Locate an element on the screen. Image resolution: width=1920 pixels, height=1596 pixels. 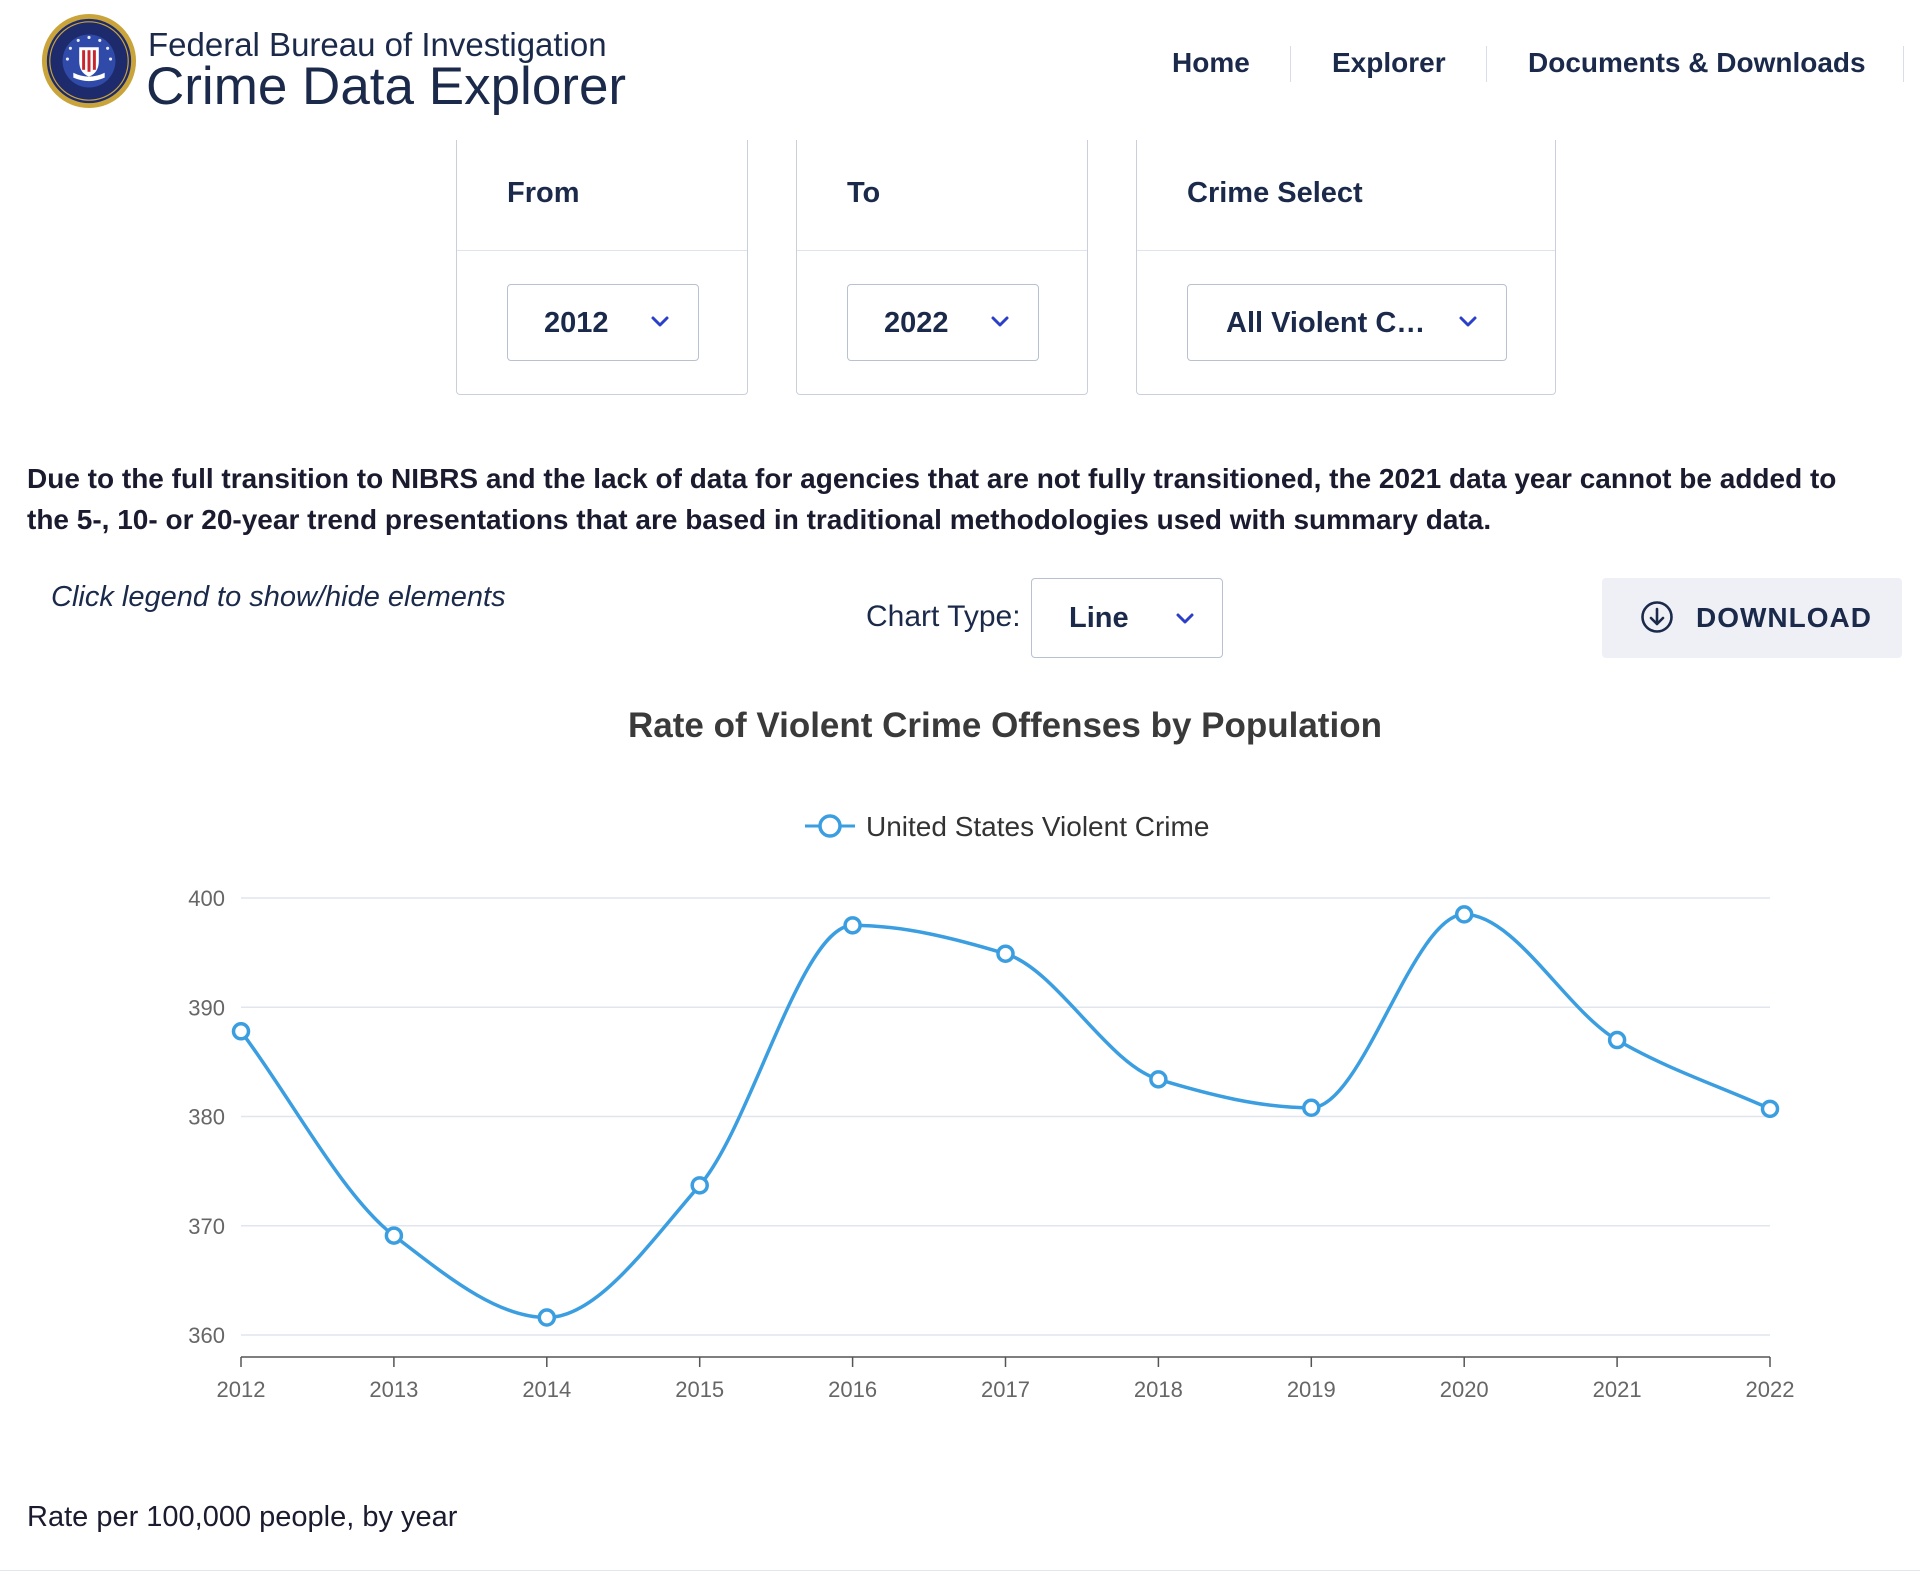
x-tick-label: 2017 is located at coordinates (1005, 1389).